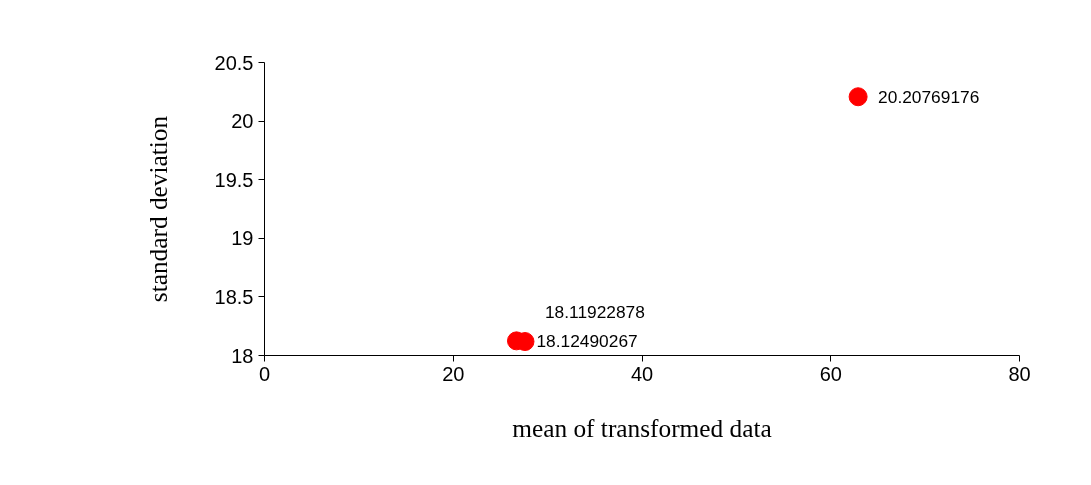  Describe the element at coordinates (830, 373) in the screenshot. I see `x-tick-label: 60` at that location.